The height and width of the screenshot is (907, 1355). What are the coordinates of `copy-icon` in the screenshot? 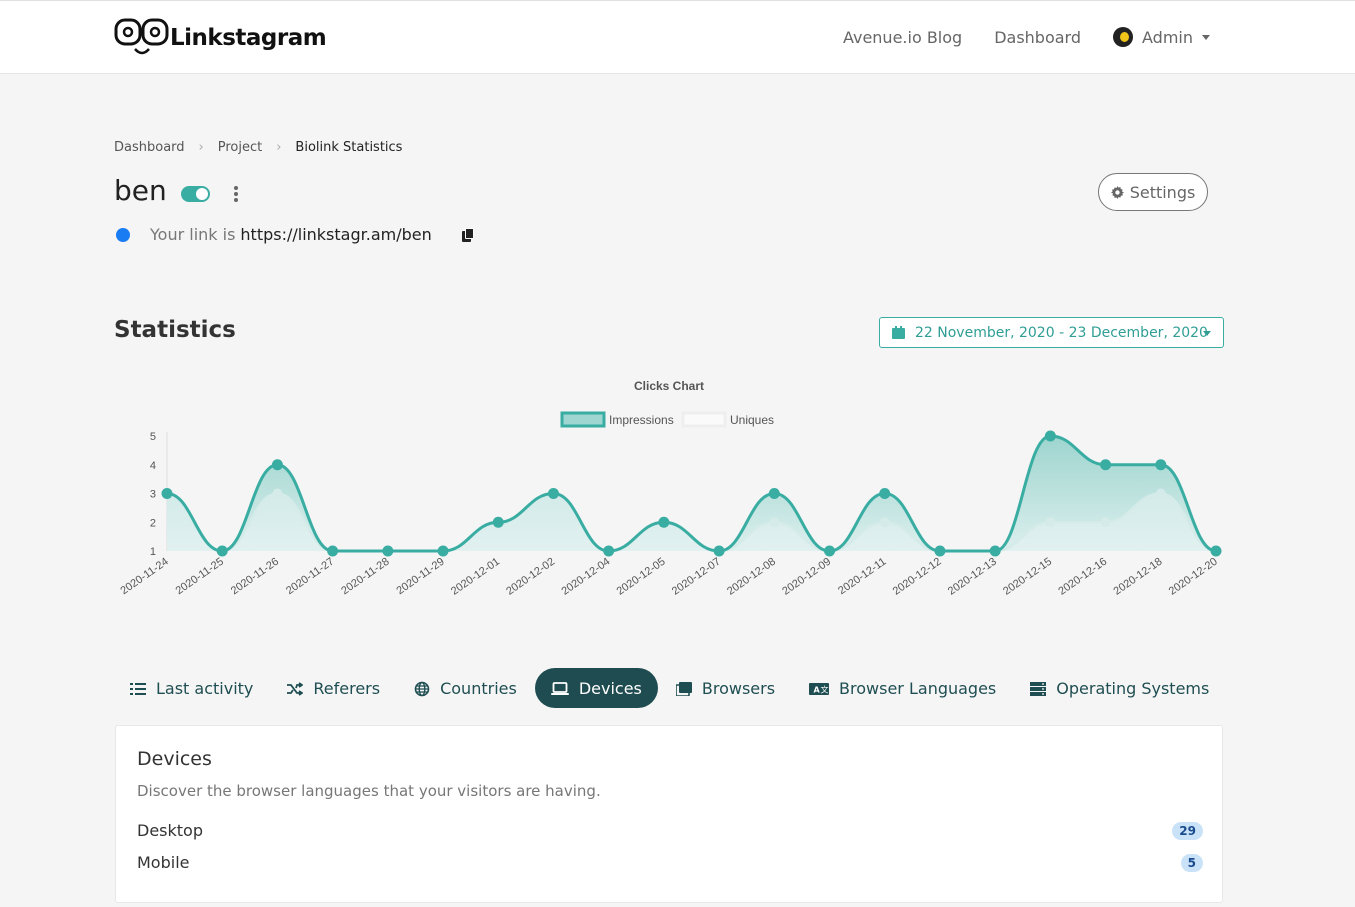 It's located at (467, 234).